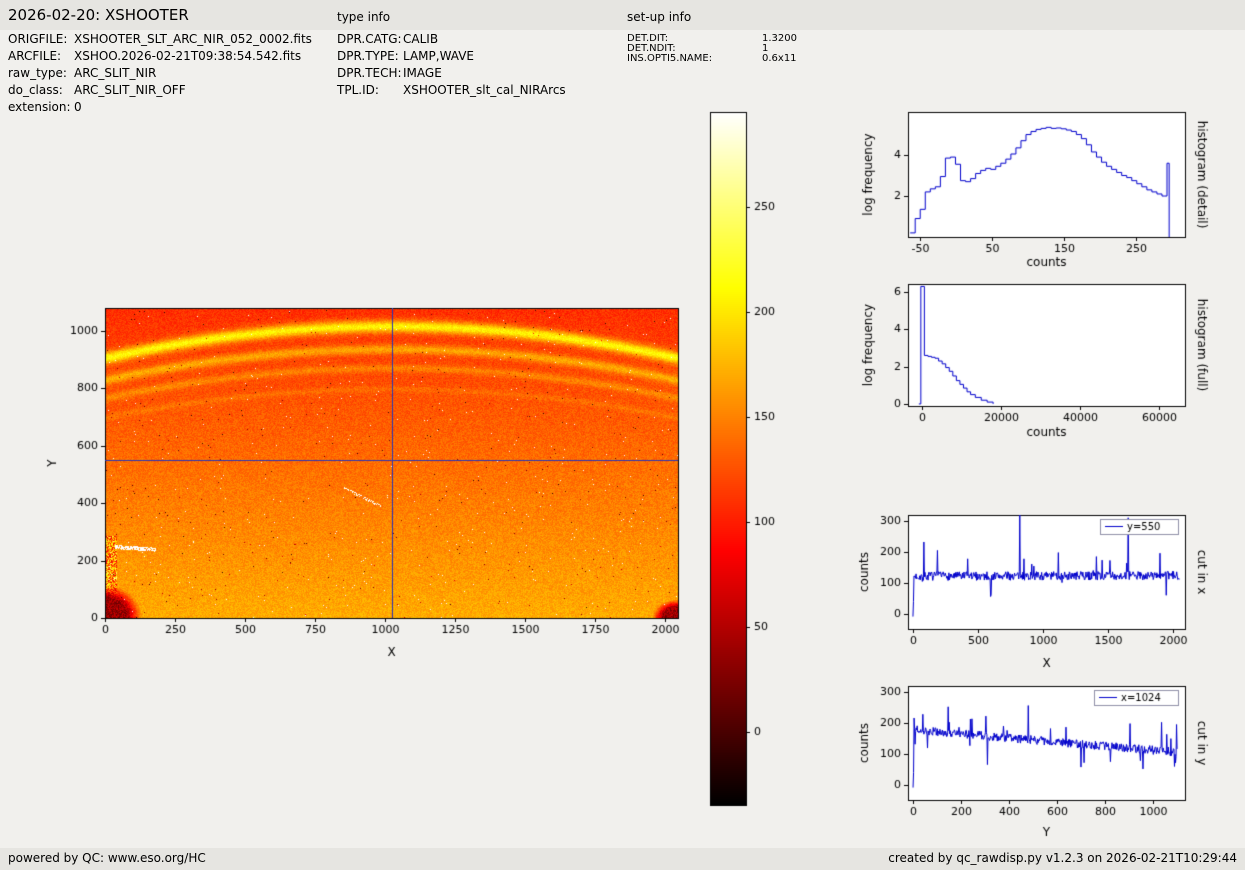  What do you see at coordinates (451, 74) in the screenshot?
I see `dpr-tech-row: DPR.TECH:IMAGE` at bounding box center [451, 74].